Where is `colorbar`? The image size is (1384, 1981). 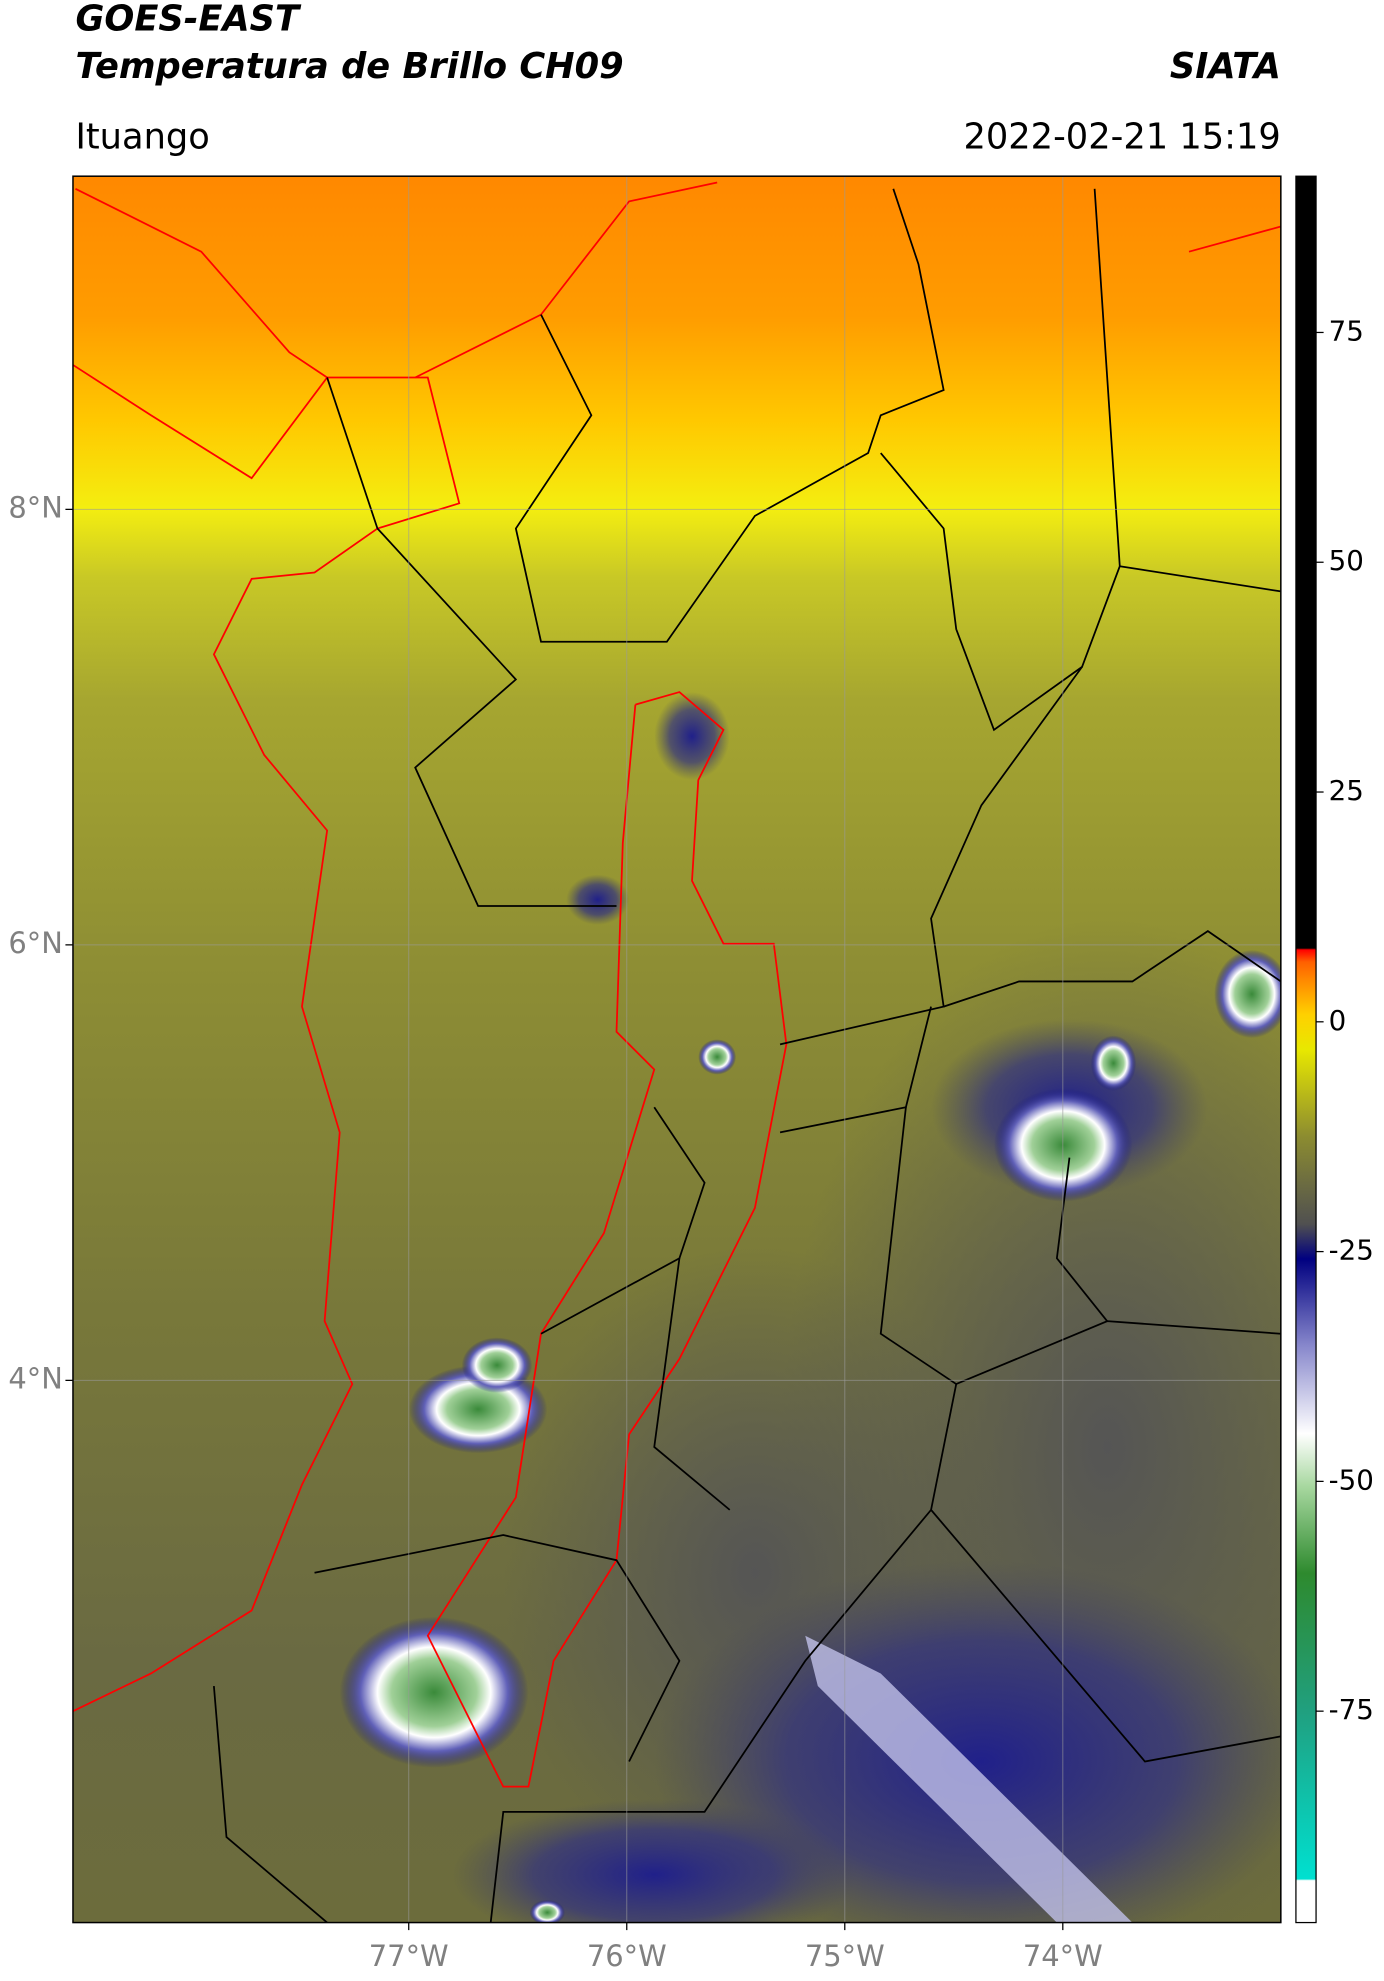 colorbar is located at coordinates (1306, 1049).